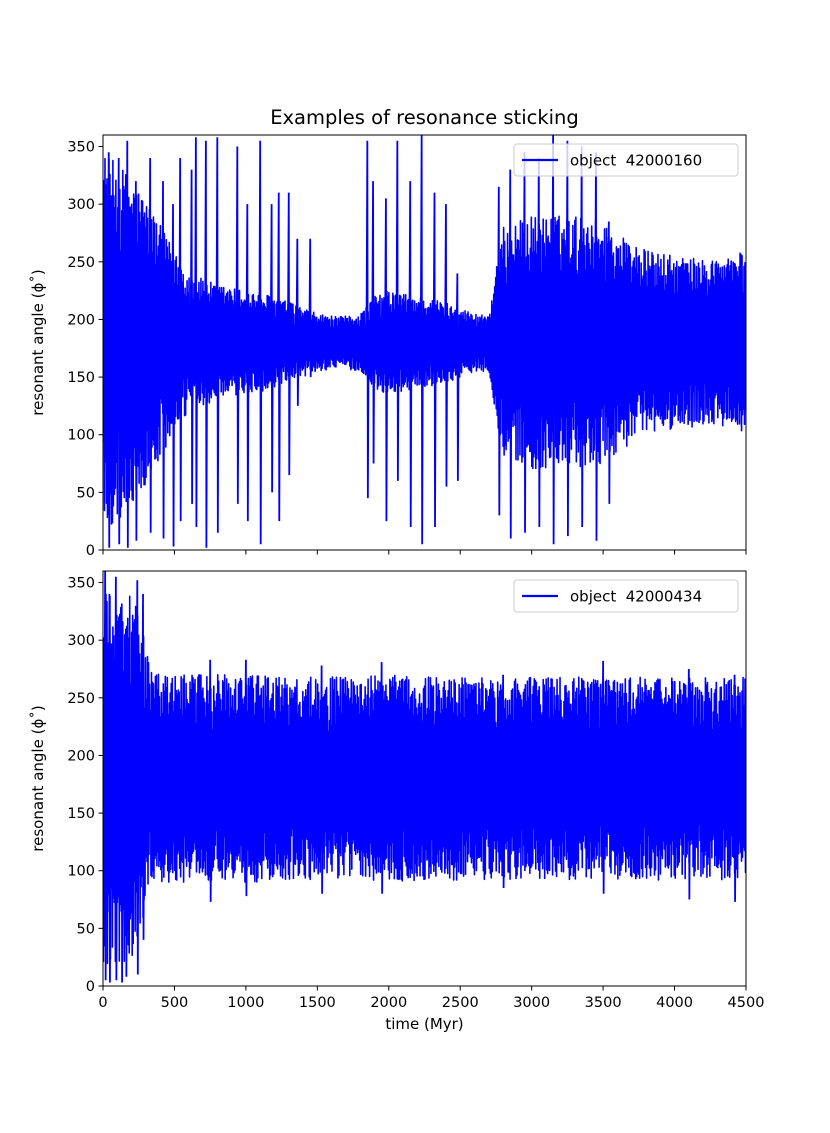  I want to click on bottom-legend-box, so click(626, 596).